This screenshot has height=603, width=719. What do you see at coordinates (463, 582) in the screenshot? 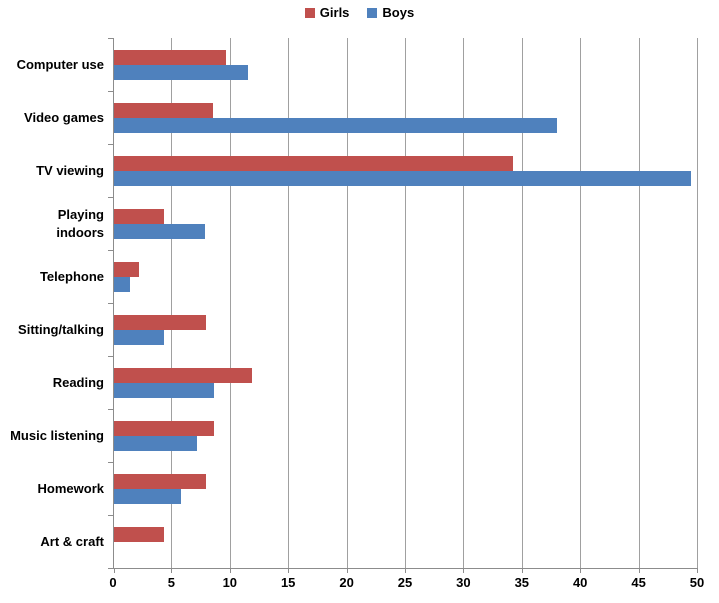
I see `x-tick-label-30: 30` at bounding box center [463, 582].